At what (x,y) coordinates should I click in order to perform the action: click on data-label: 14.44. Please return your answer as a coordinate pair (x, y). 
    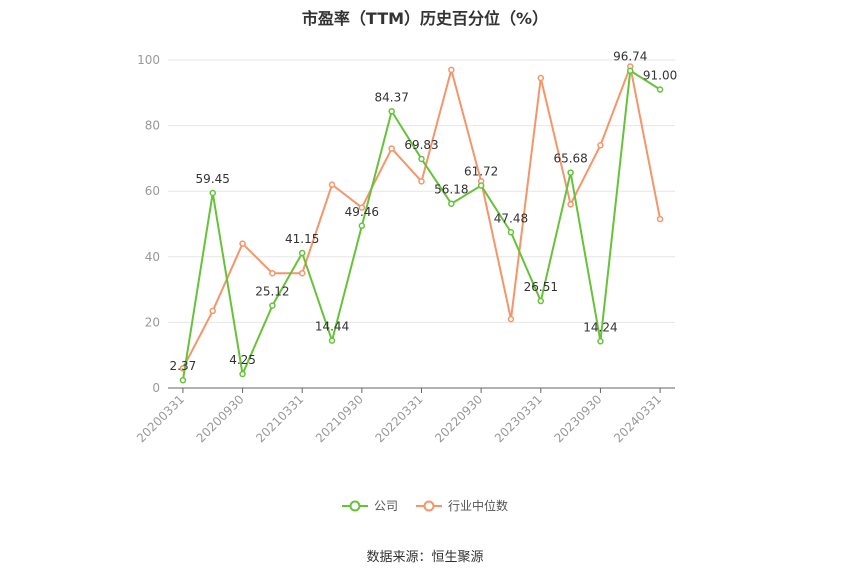
    Looking at the image, I should click on (332, 327).